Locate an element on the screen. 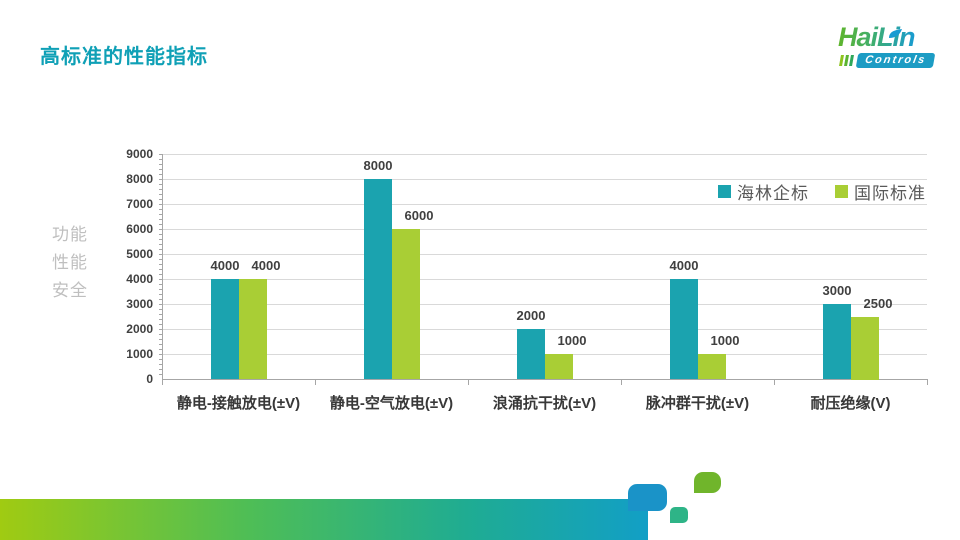 This screenshot has height=540, width=960. y-axis-label: 1000 is located at coordinates (139, 354).